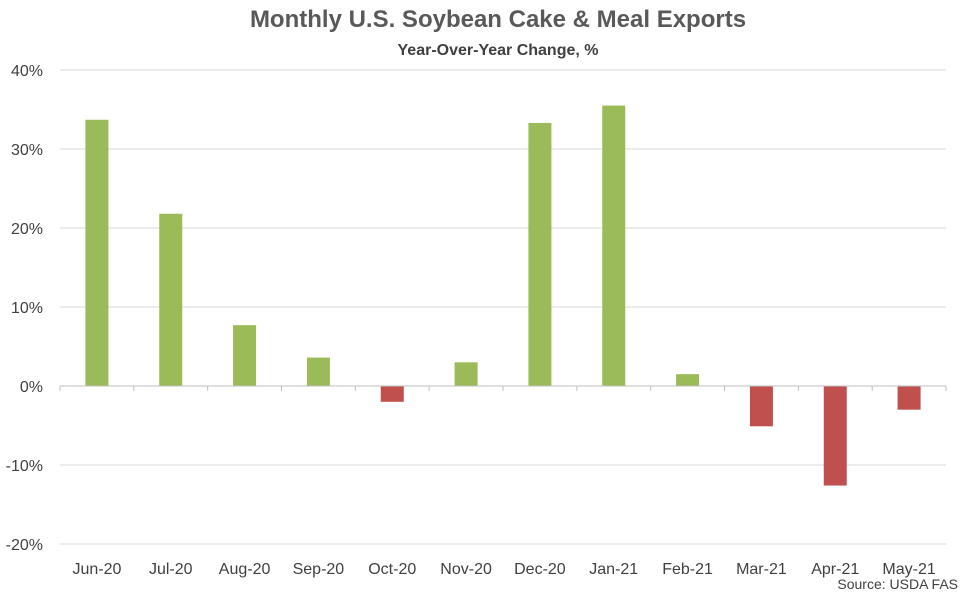  Describe the element at coordinates (761, 569) in the screenshot. I see `x-tick-label: Mar-21` at that location.